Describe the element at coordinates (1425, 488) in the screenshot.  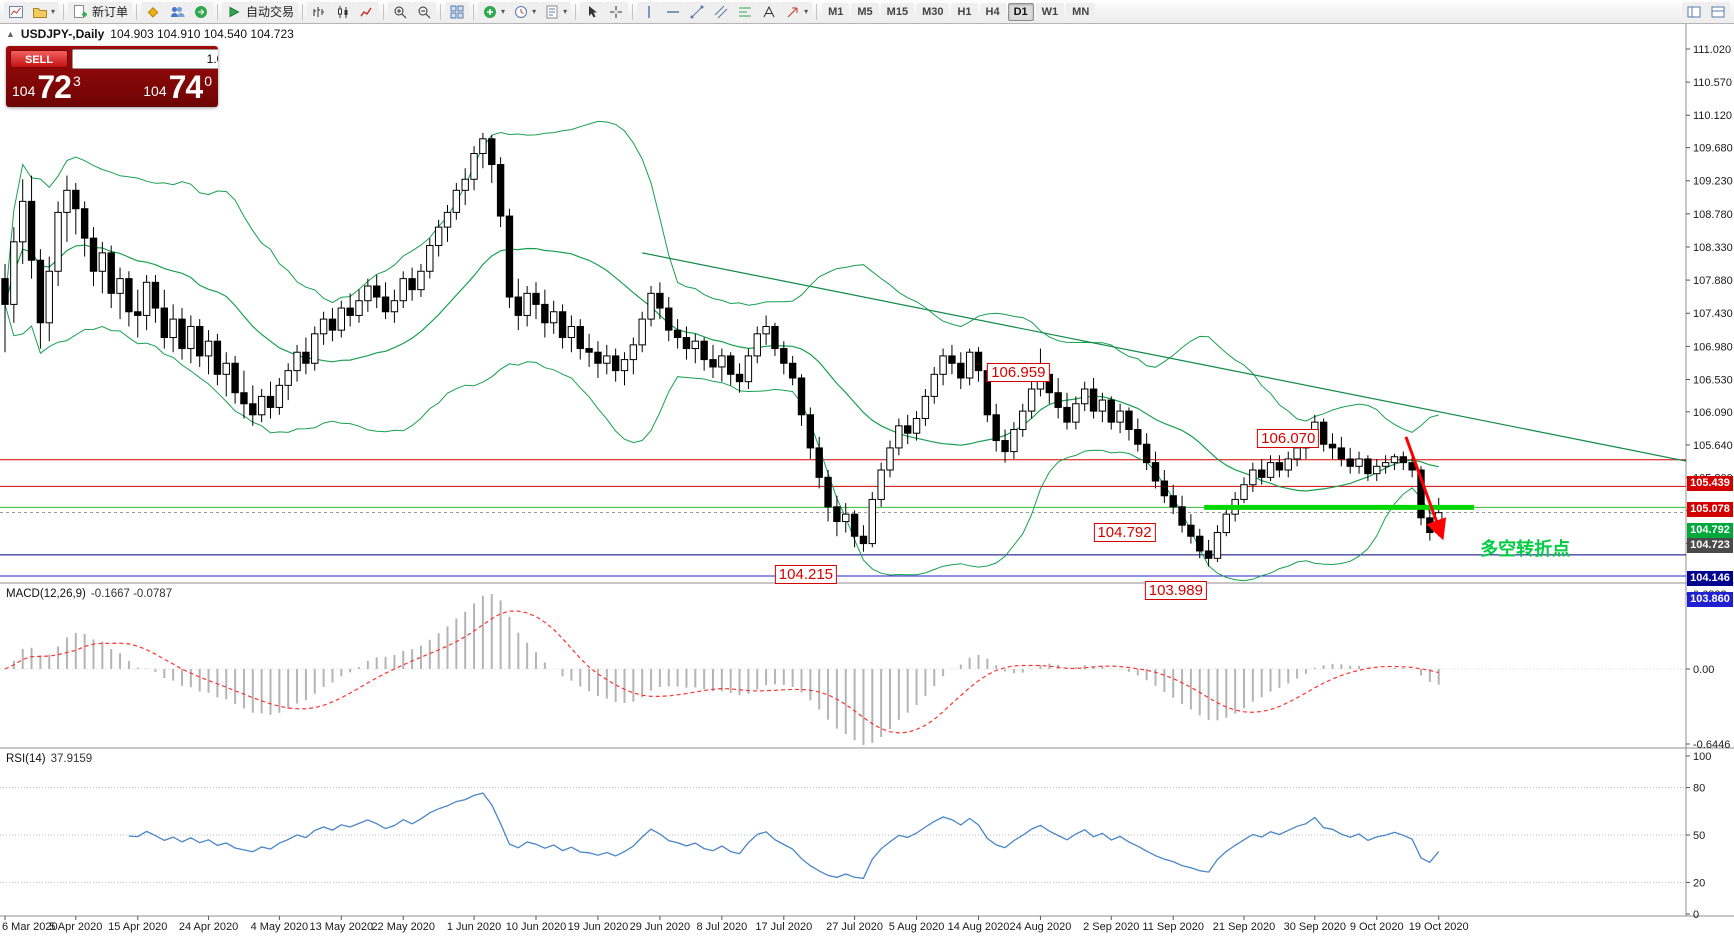
I see `arrow-object` at that location.